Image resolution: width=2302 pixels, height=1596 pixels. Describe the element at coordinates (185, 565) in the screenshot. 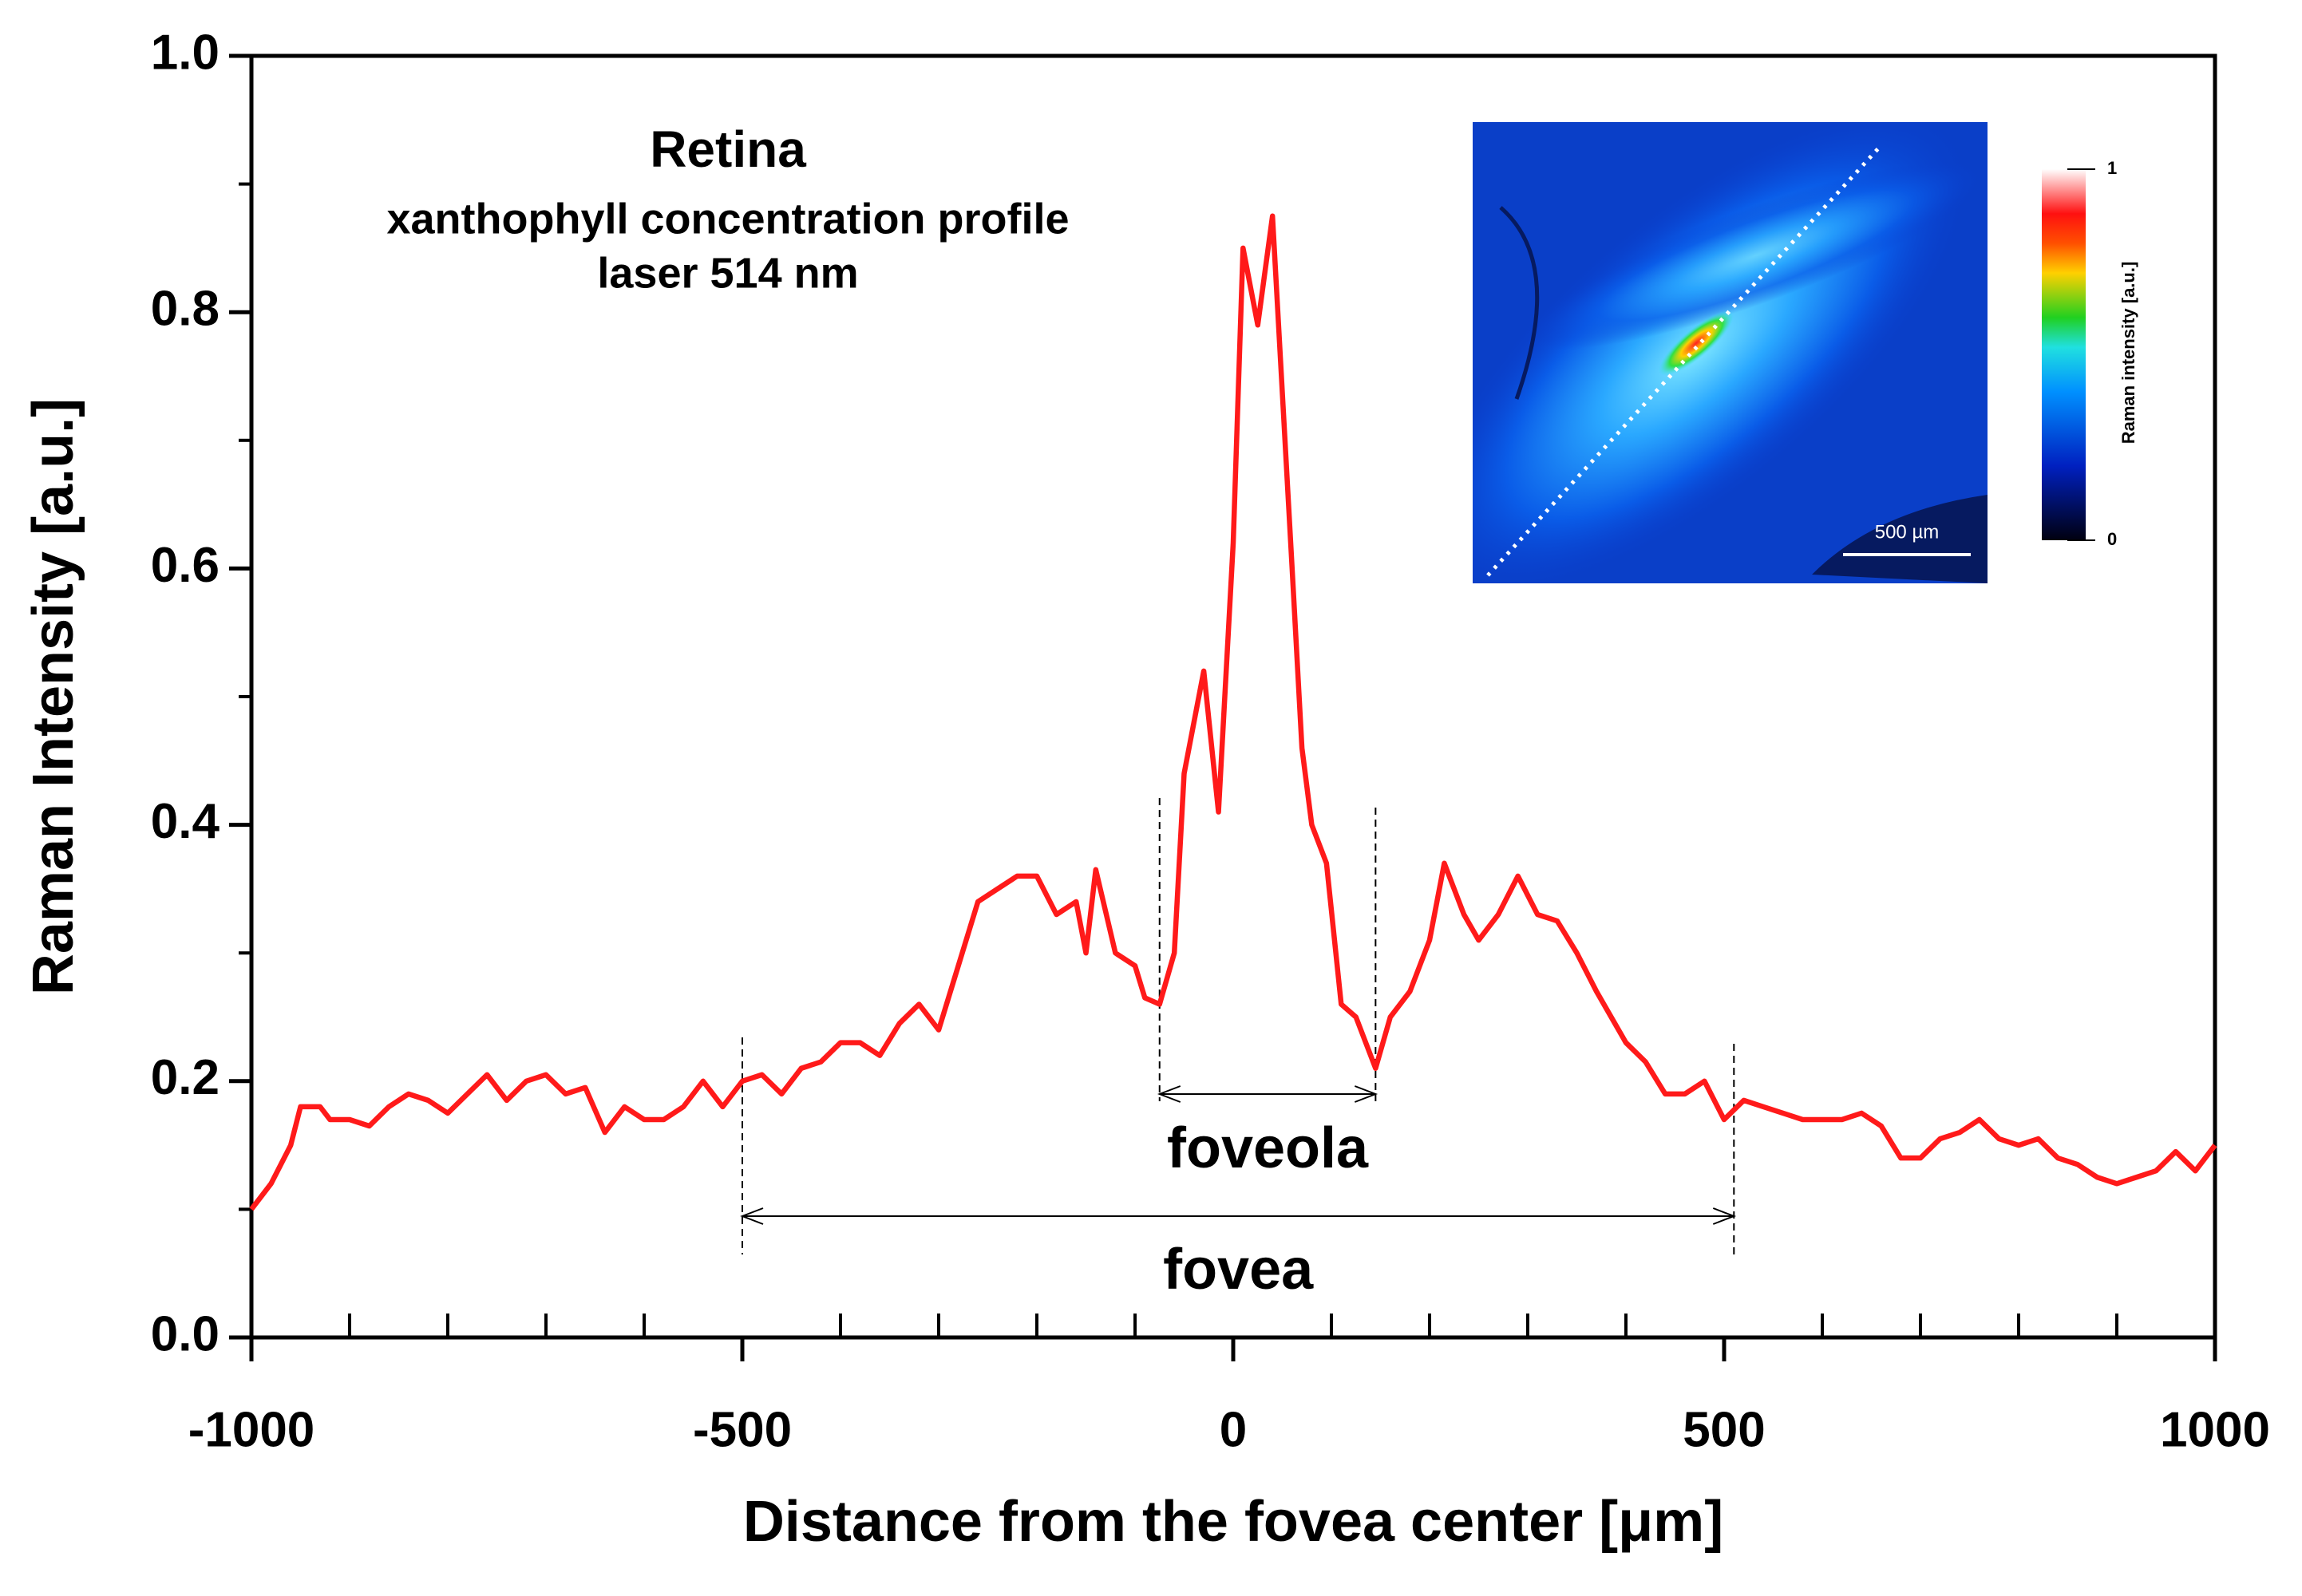

I see `y-tick-label: 0.6` at that location.